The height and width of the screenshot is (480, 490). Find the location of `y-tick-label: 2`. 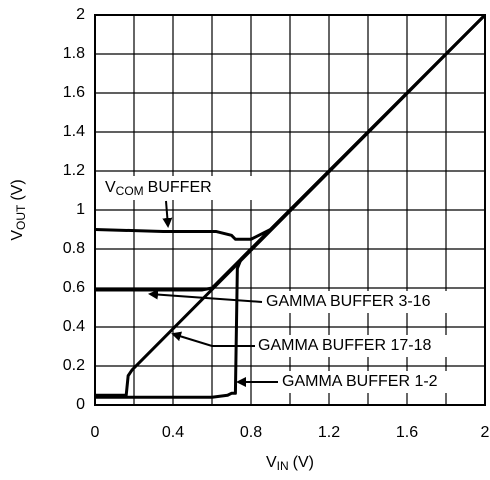

y-tick-label: 2 is located at coordinates (80, 14).